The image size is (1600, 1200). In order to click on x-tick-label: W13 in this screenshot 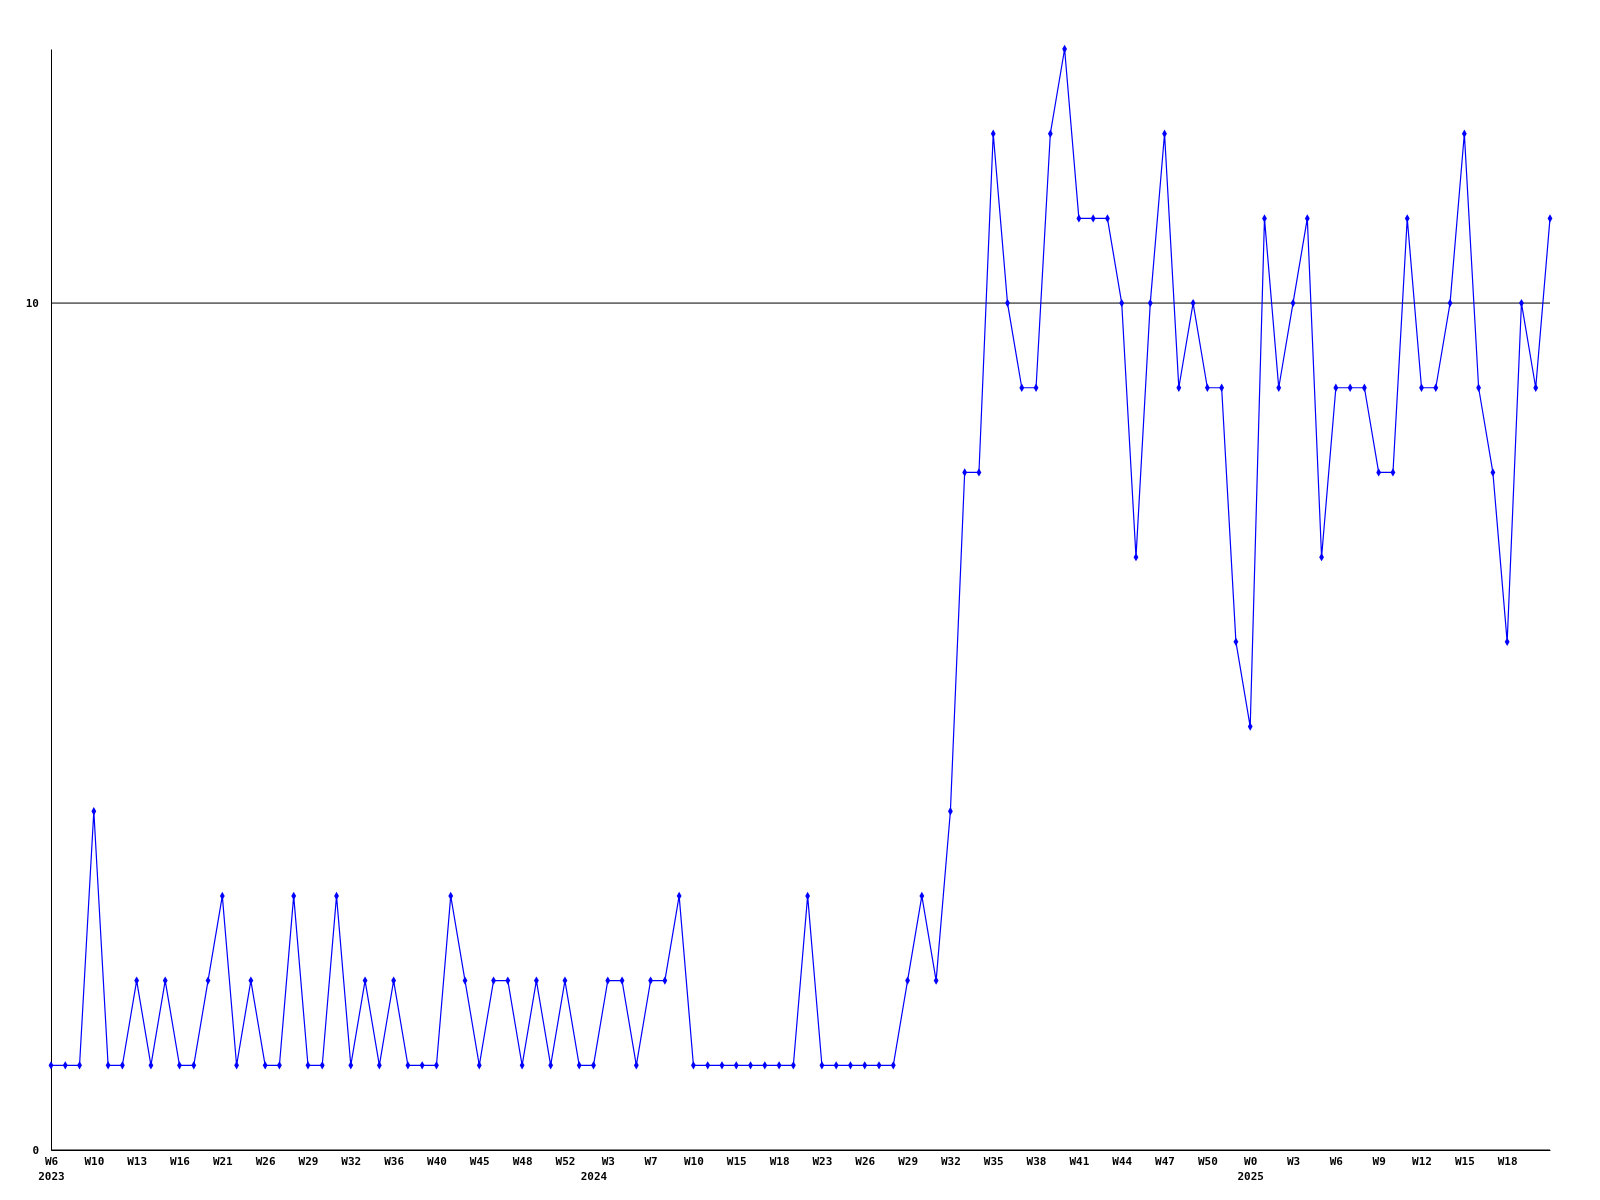, I will do `click(137, 1161)`.